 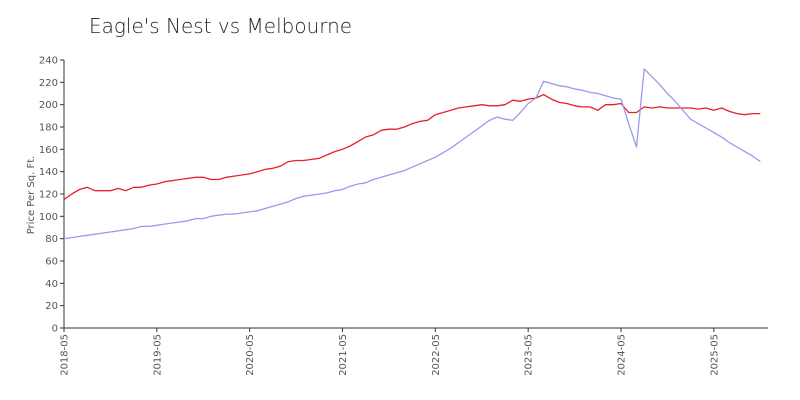 I want to click on y-tick-label: 60, so click(x=51, y=262).